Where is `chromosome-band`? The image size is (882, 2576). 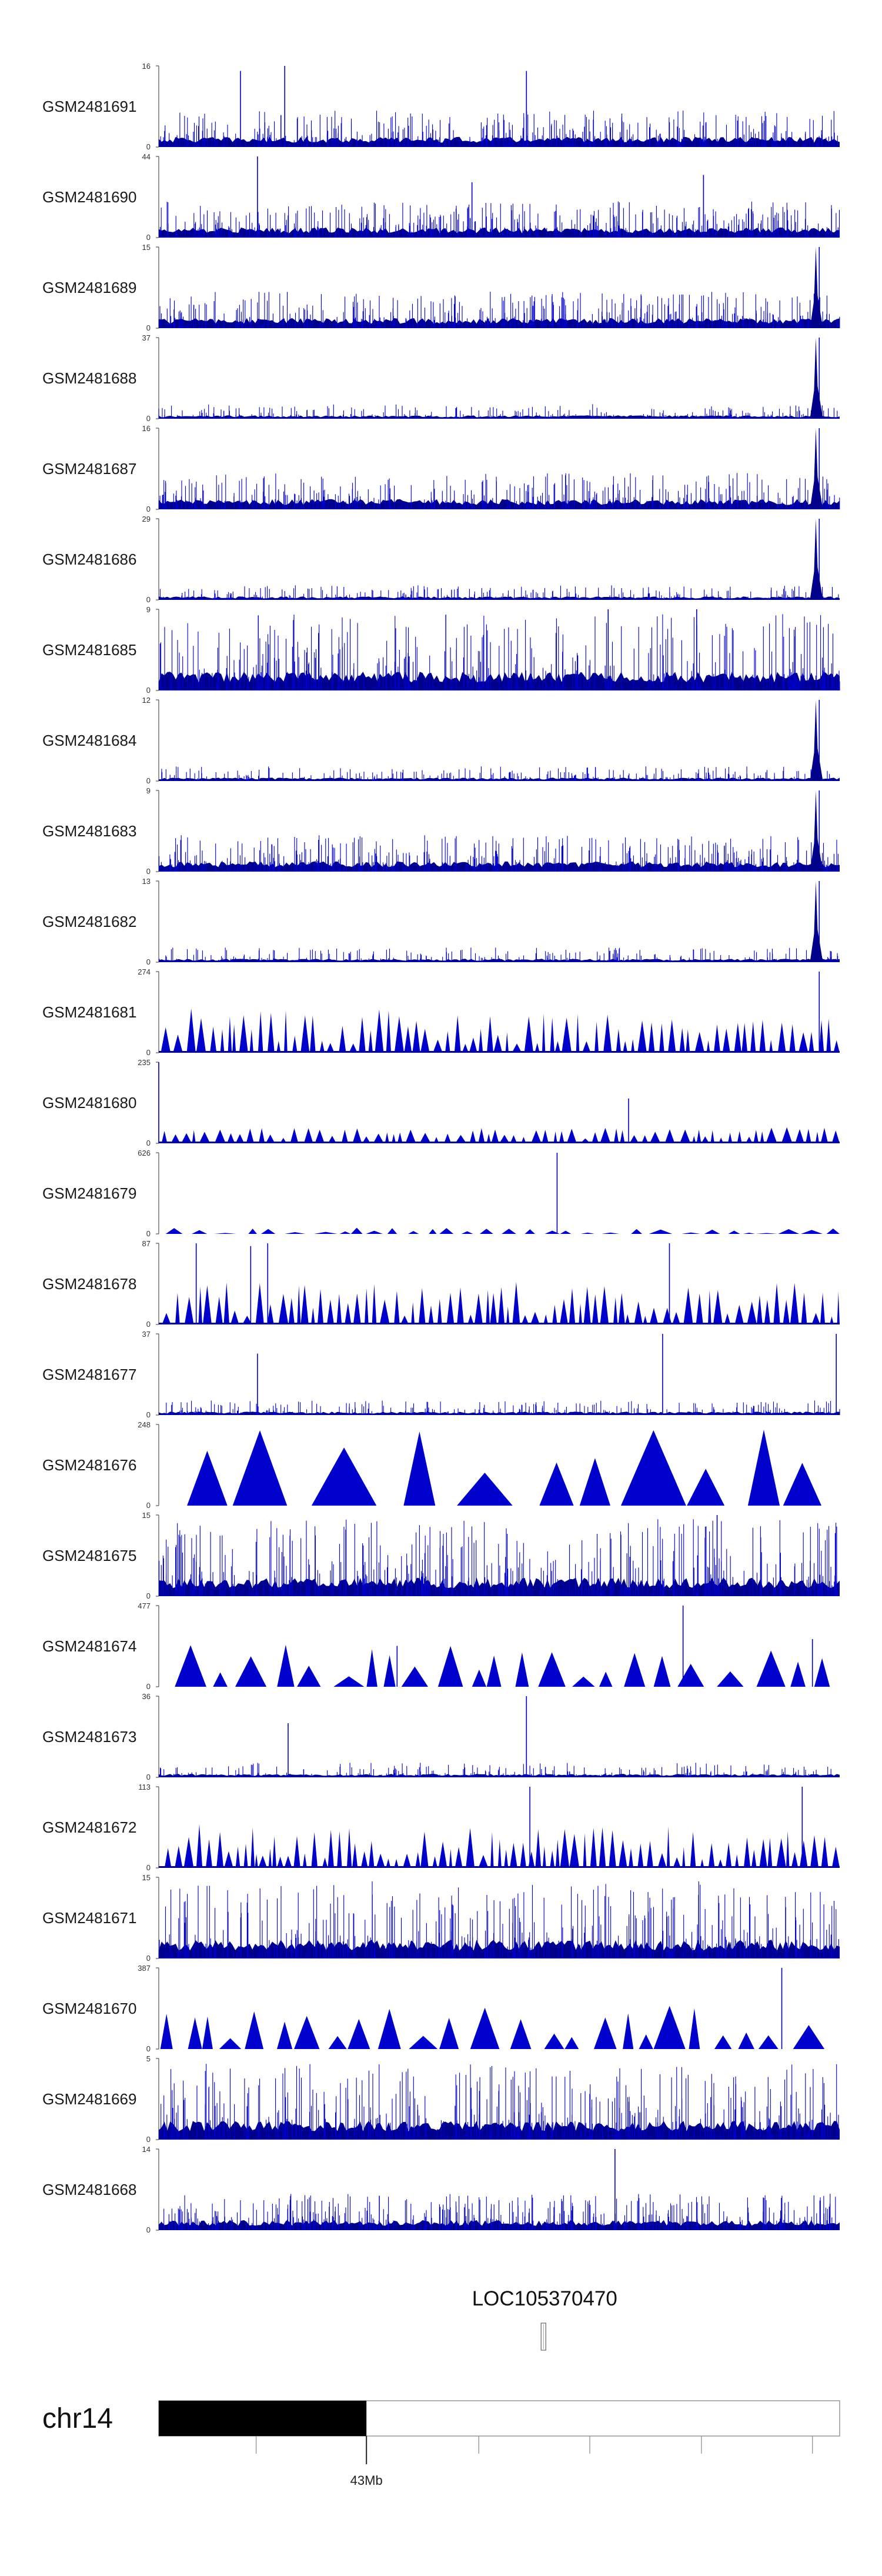 chromosome-band is located at coordinates (263, 2418).